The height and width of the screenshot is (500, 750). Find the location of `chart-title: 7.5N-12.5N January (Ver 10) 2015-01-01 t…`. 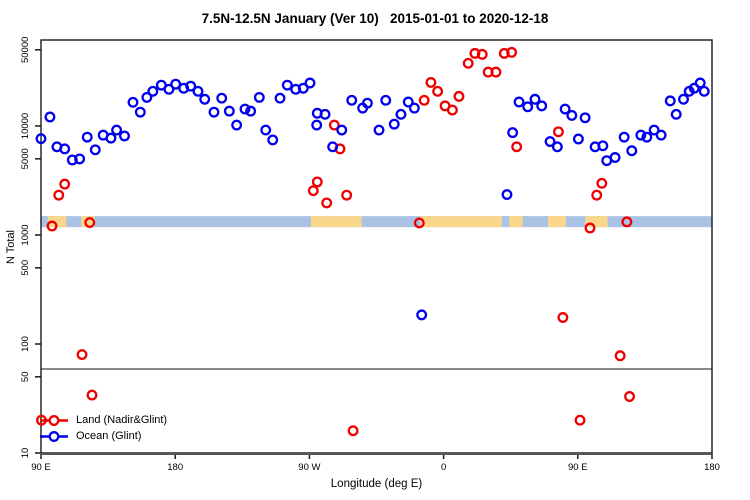

chart-title: 7.5N-12.5N January (Ver 10) 2015-01-01 t… is located at coordinates (375, 18).